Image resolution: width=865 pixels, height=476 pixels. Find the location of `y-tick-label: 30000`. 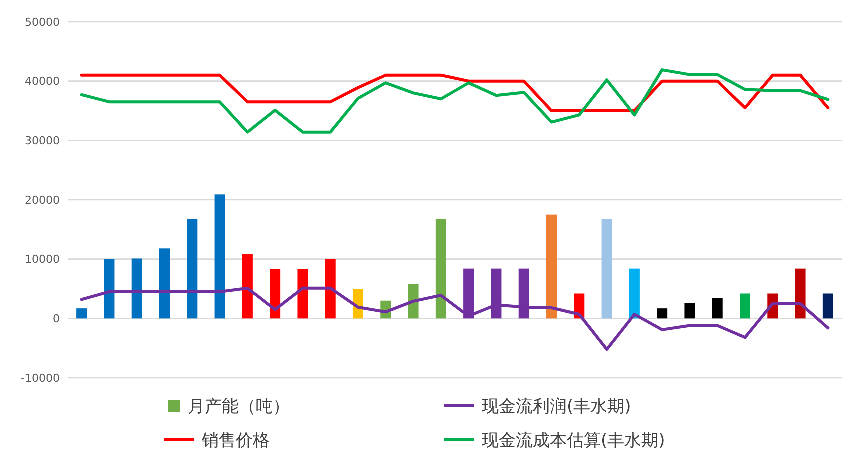

y-tick-label: 30000 is located at coordinates (42, 141).